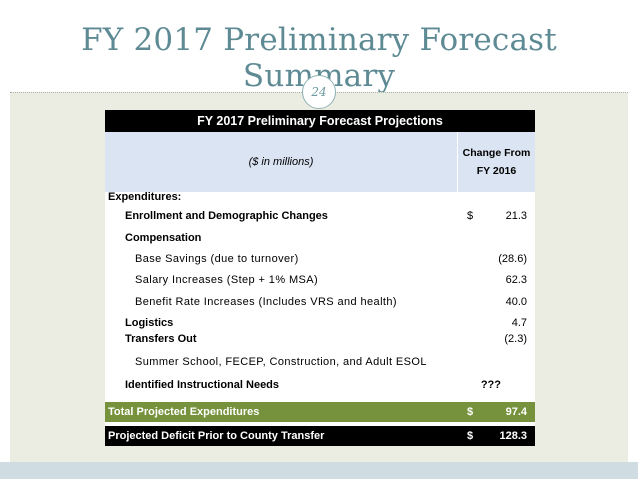 This screenshot has width=638, height=479. What do you see at coordinates (161, 339) in the screenshot?
I see `row-label: Transfers Out` at bounding box center [161, 339].